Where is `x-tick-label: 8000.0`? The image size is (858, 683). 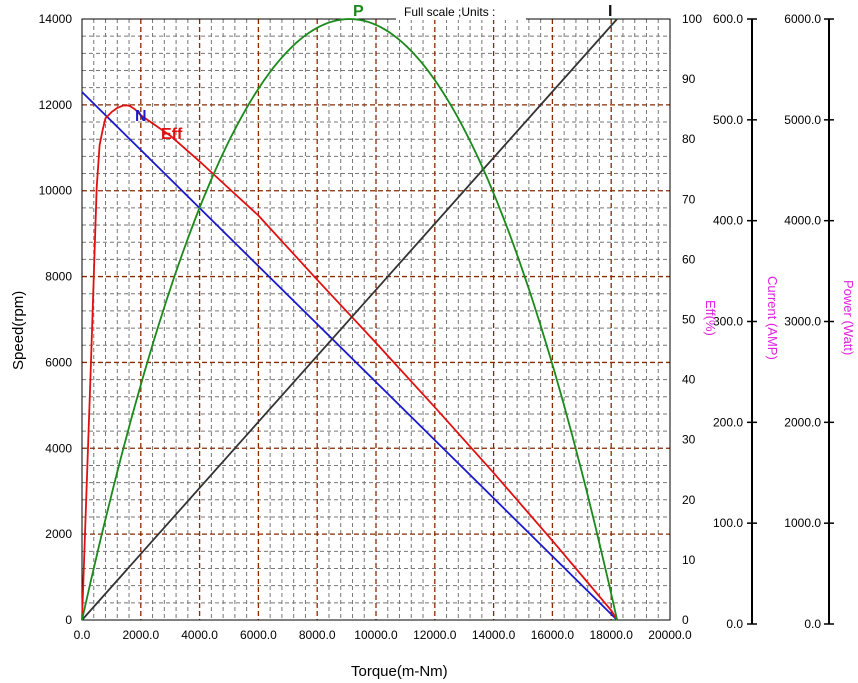
x-tick-label: 8000.0 is located at coordinates (317, 635).